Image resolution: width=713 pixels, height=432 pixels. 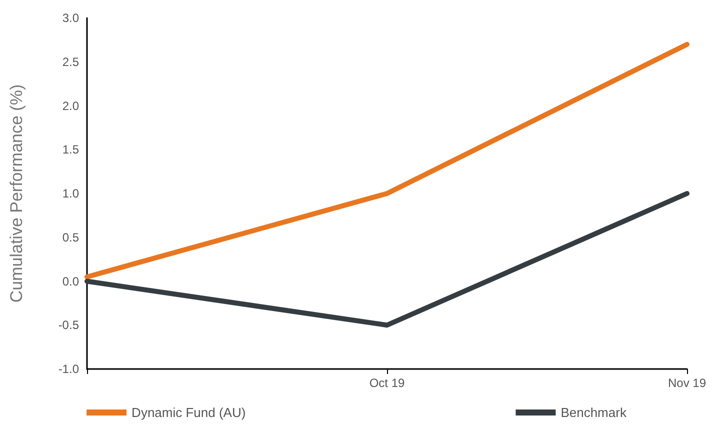 I want to click on x-tick-label: Nov 19, so click(x=687, y=383).